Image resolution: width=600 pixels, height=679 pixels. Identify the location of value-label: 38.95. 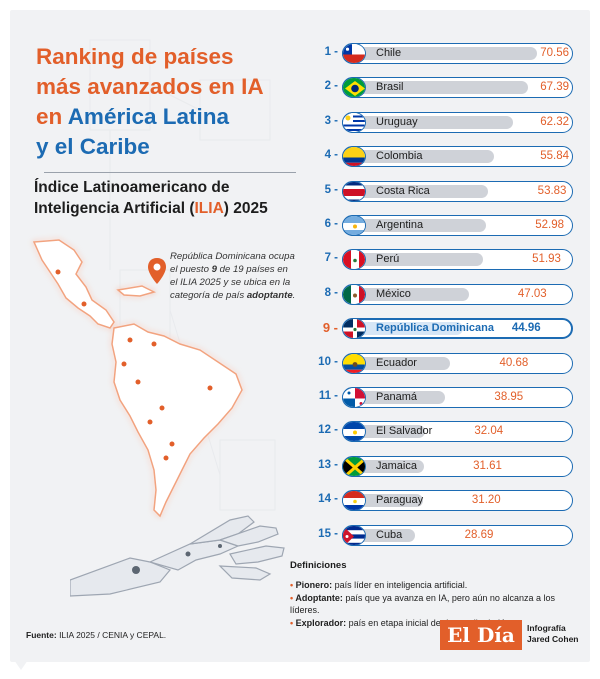
(509, 397).